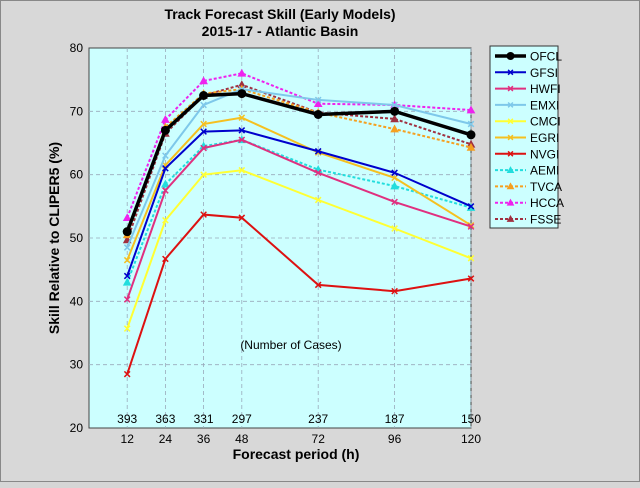 The height and width of the screenshot is (488, 640). I want to click on x-tick-label: 72, so click(319, 439).